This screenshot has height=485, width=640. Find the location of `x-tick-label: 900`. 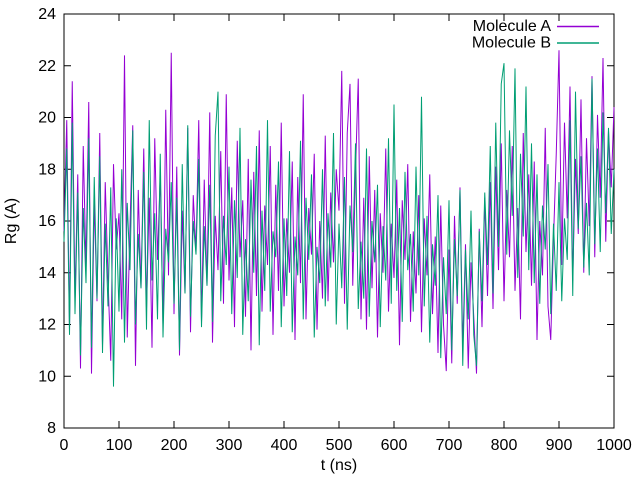

x-tick-label: 900 is located at coordinates (559, 445).